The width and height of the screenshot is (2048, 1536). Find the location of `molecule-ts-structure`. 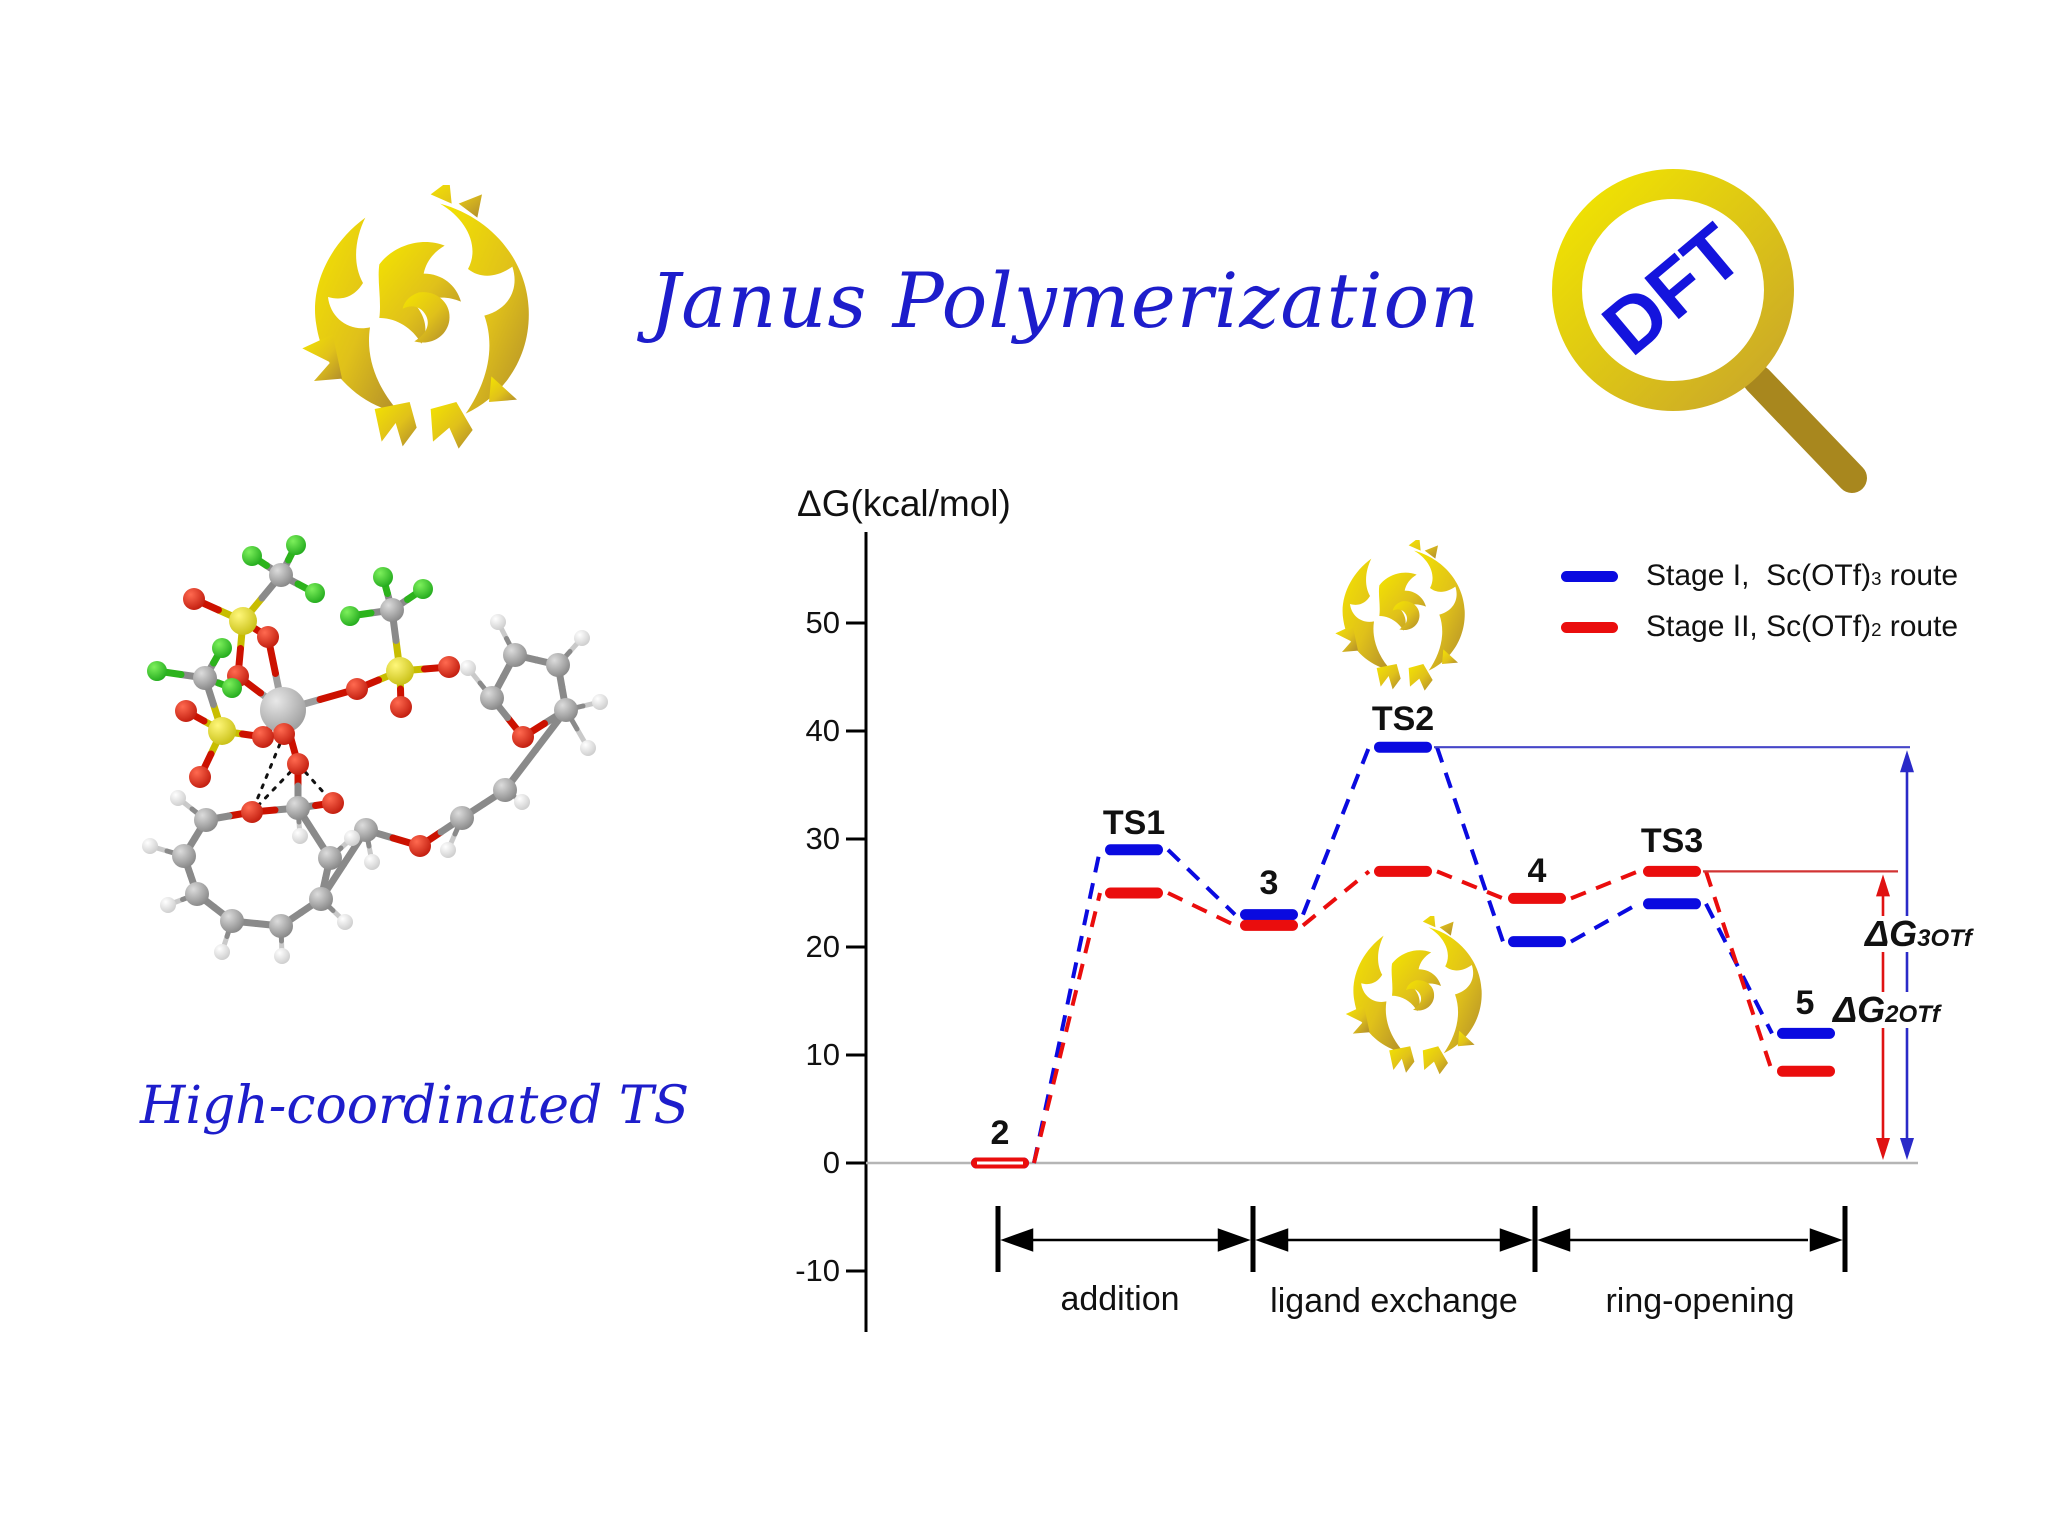

molecule-ts-structure is located at coordinates (375, 749).